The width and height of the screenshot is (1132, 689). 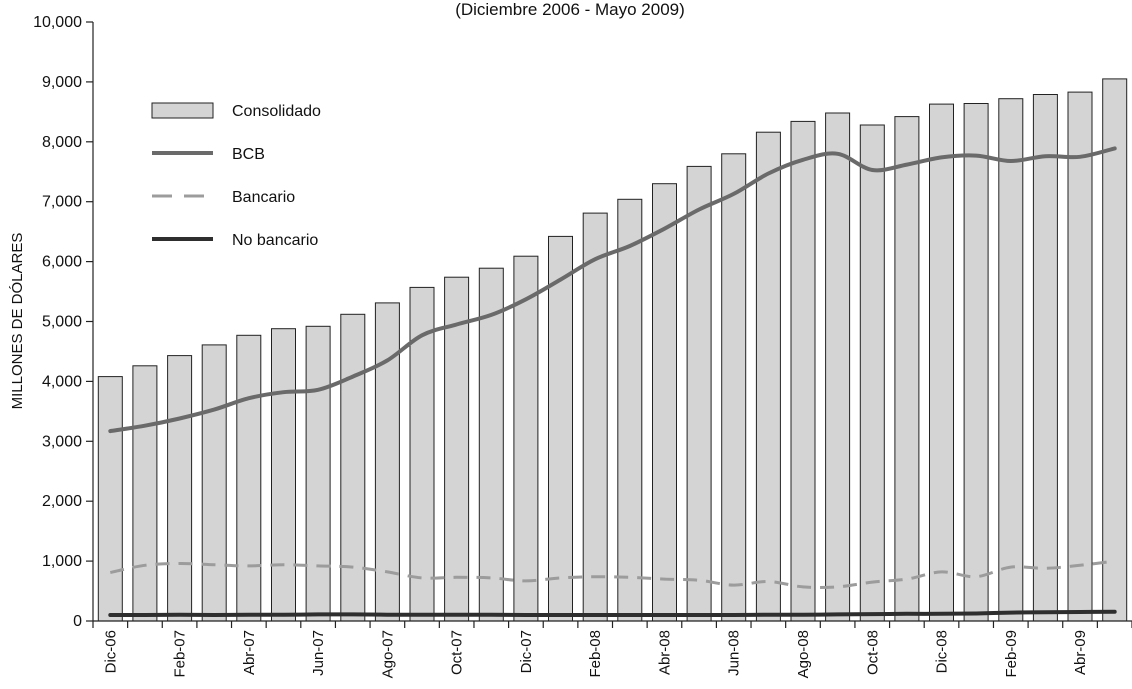 I want to click on x-tick-label: Jun-07, so click(x=318, y=653).